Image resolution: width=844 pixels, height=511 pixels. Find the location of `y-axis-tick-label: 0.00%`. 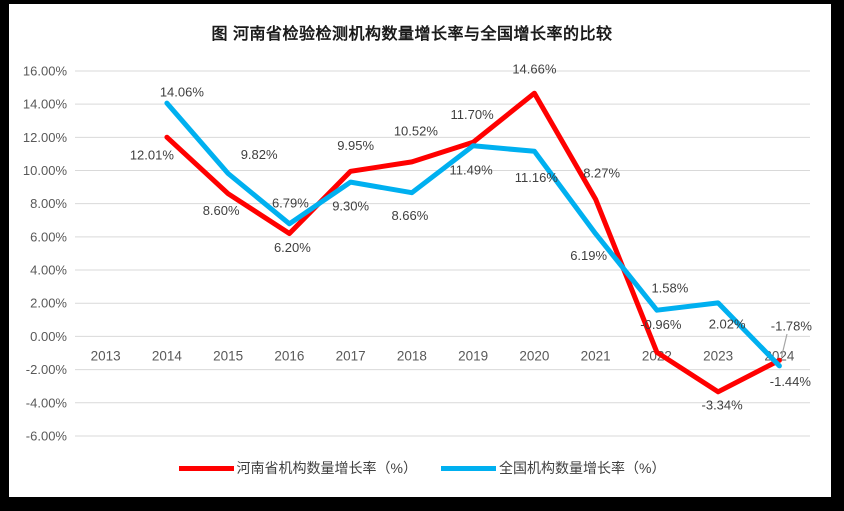

y-axis-tick-label: 0.00% is located at coordinates (48, 336).